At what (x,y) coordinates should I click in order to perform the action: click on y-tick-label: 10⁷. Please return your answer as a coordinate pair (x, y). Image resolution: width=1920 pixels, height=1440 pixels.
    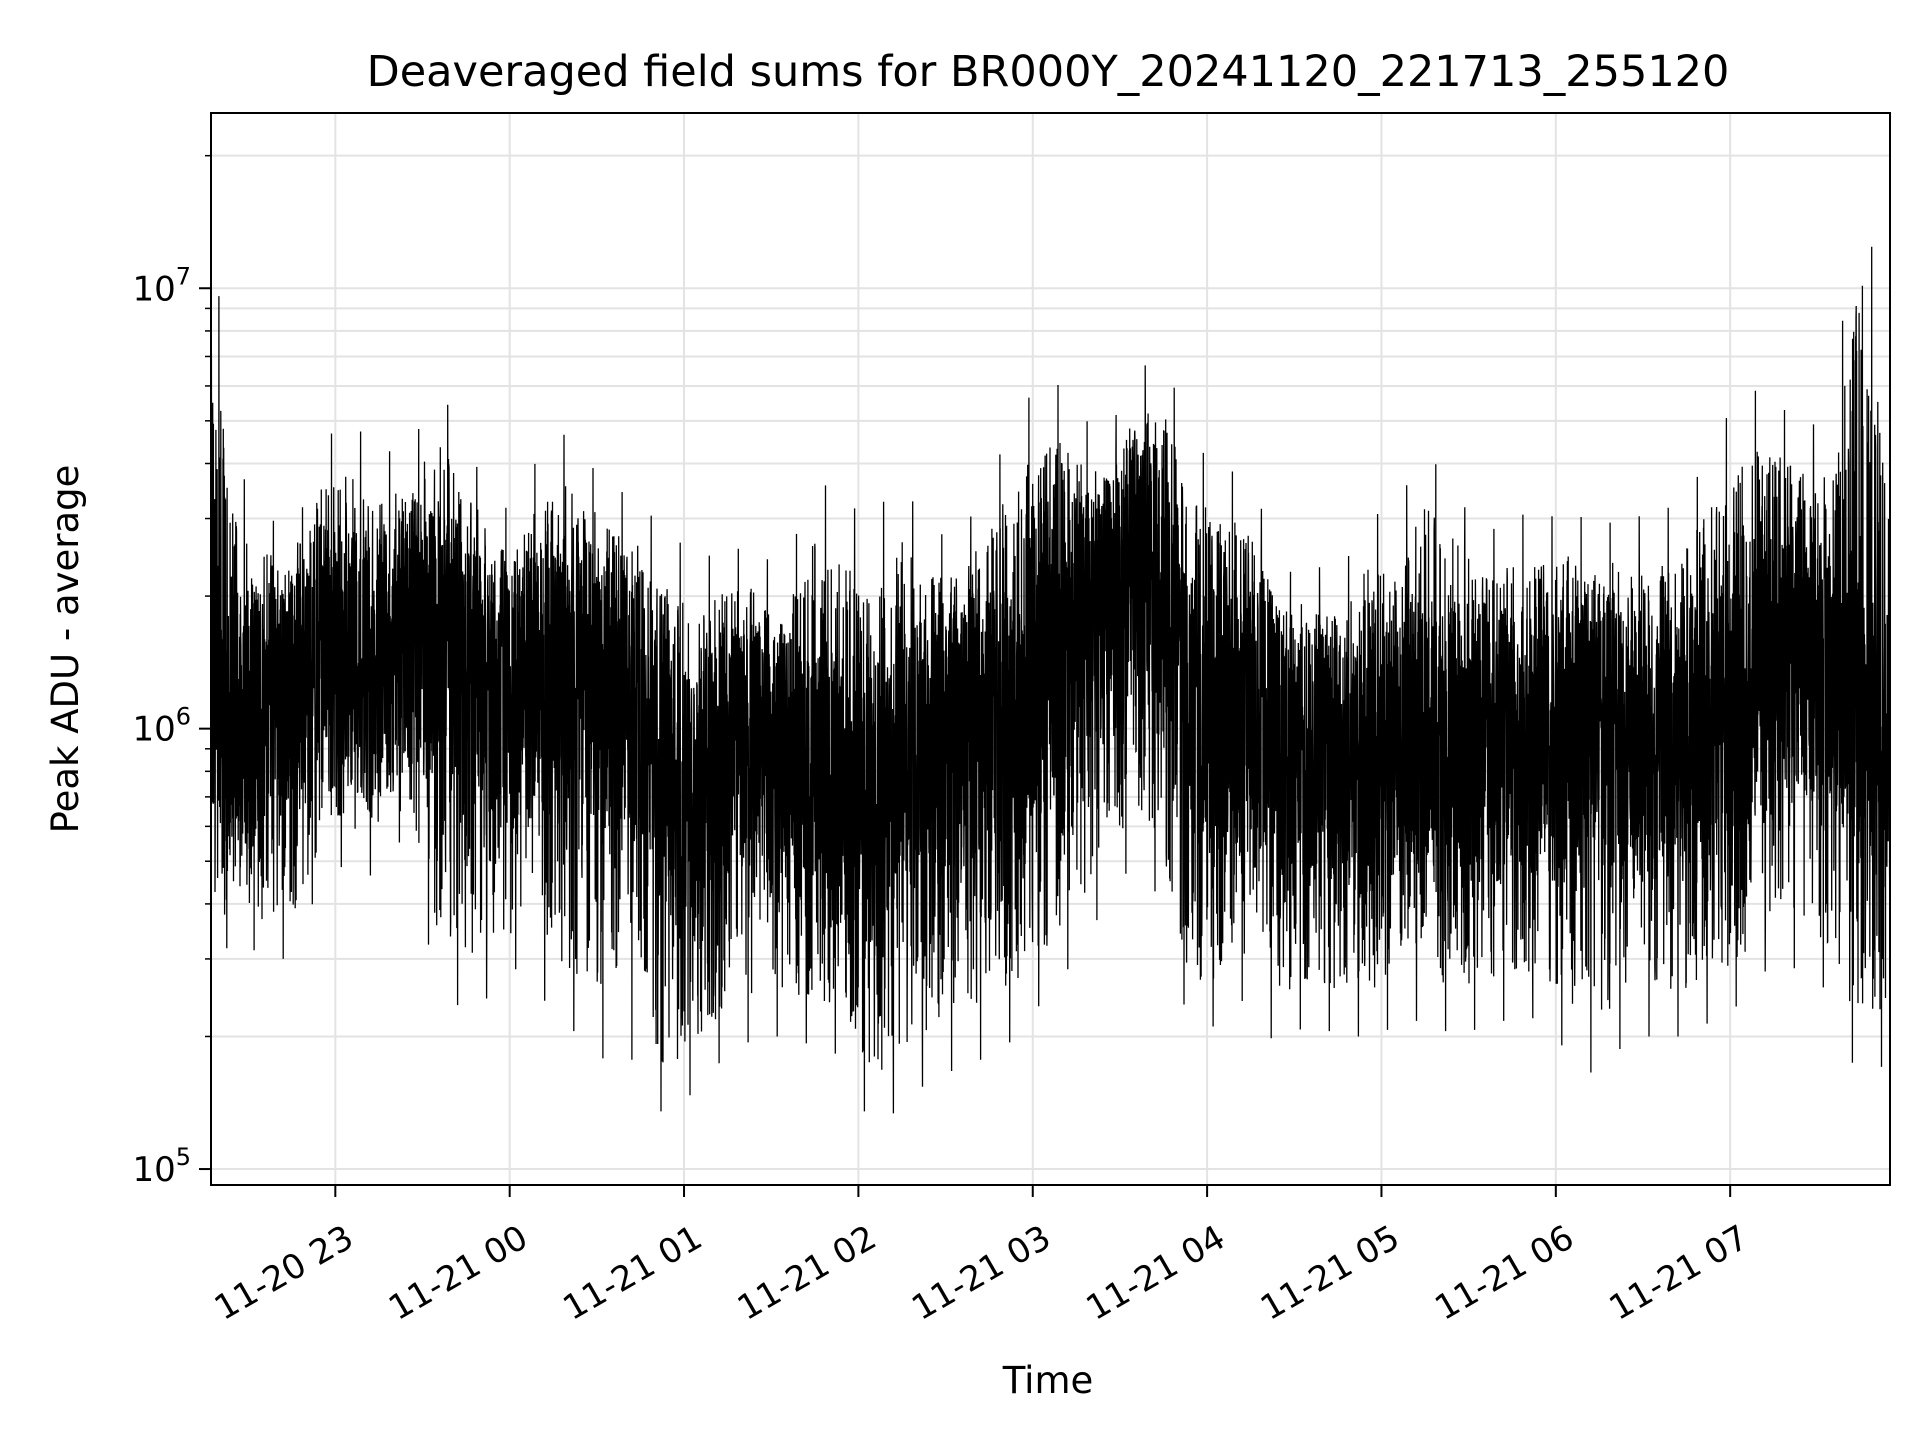
    Looking at the image, I should click on (161, 285).